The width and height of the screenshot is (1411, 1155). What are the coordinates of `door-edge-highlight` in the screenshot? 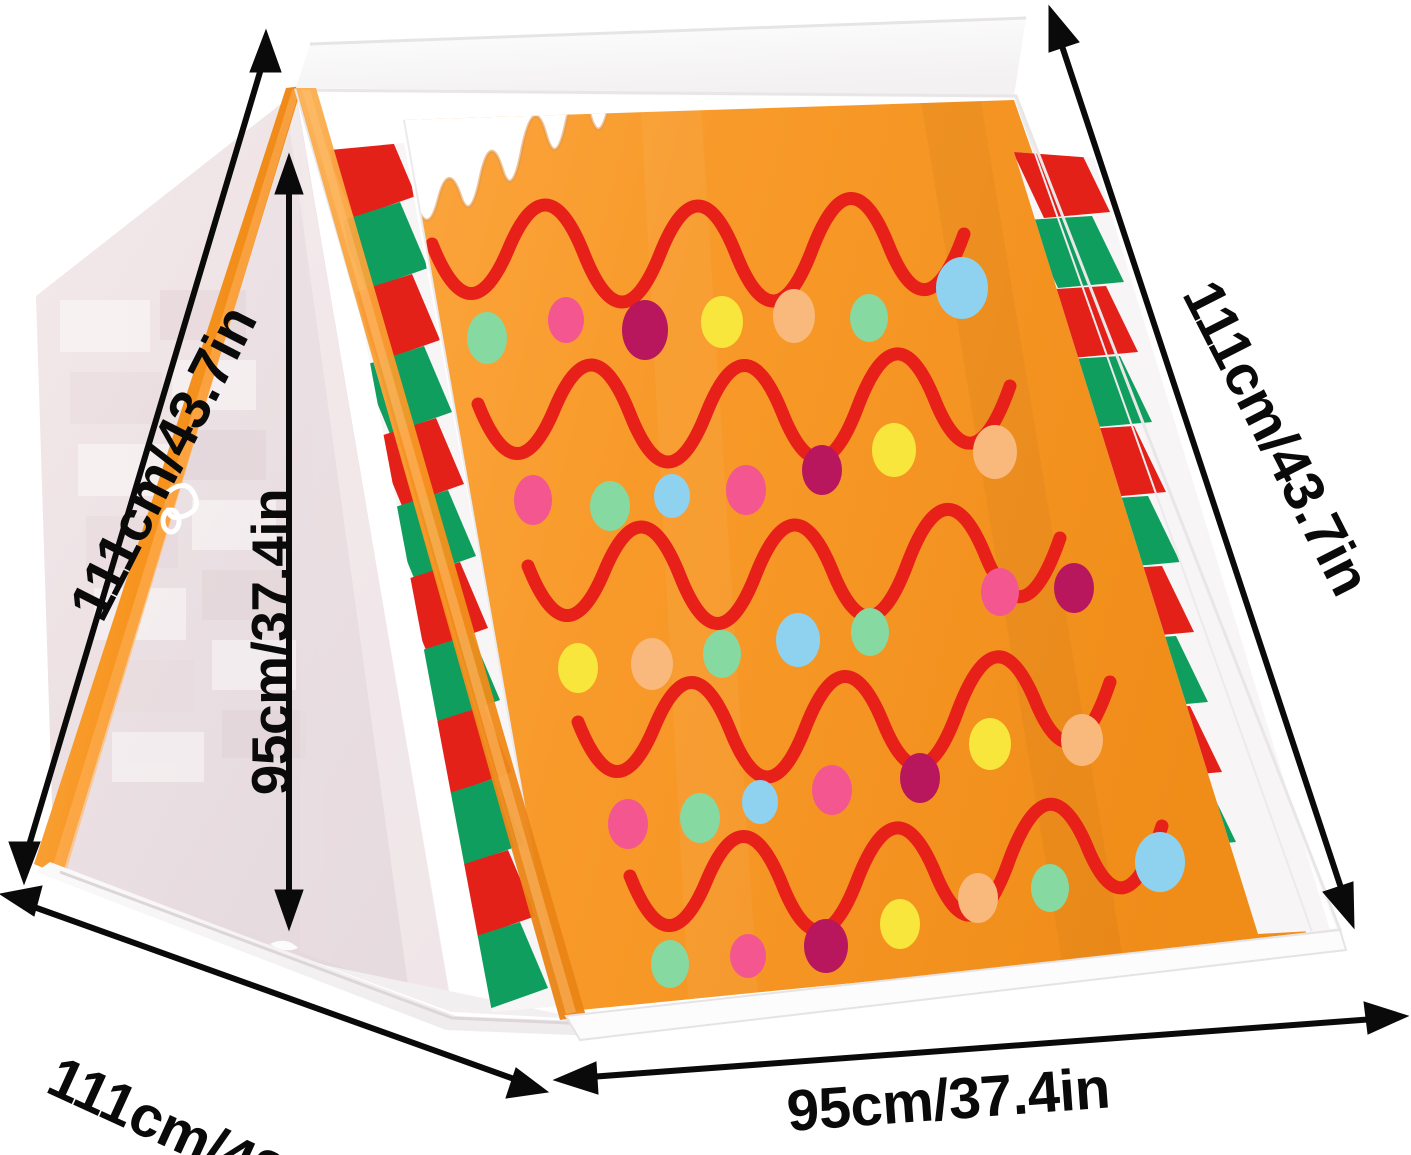 It's located at (176, 480).